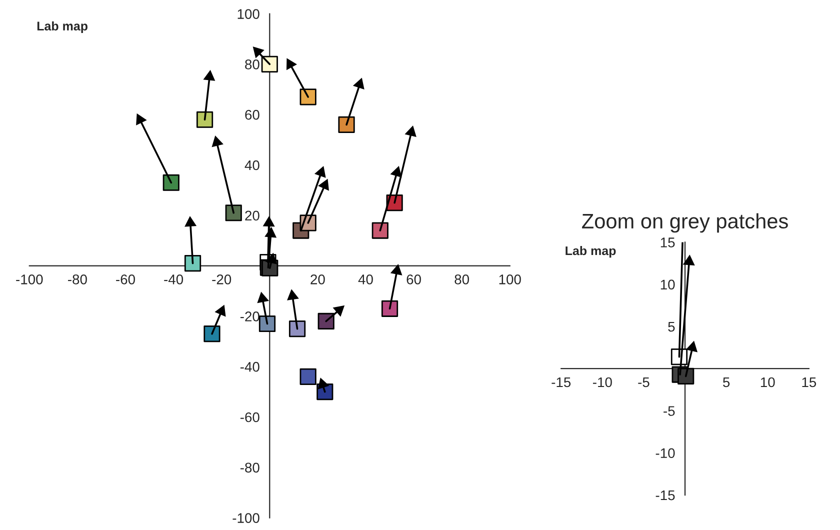 The image size is (840, 530). What do you see at coordinates (561, 382) in the screenshot?
I see `x-tick-label: -15` at bounding box center [561, 382].